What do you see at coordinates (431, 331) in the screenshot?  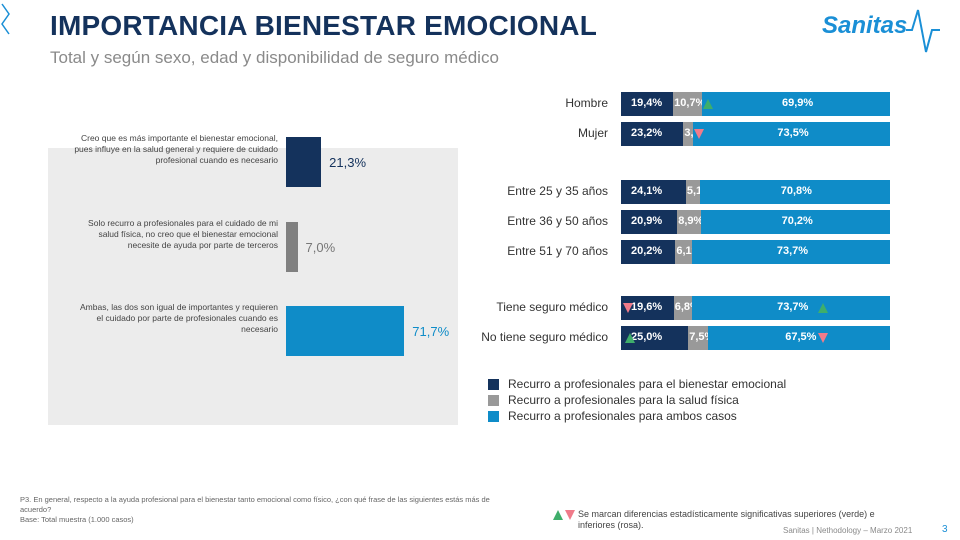 I see `bar-value-label: 71,7%` at bounding box center [431, 331].